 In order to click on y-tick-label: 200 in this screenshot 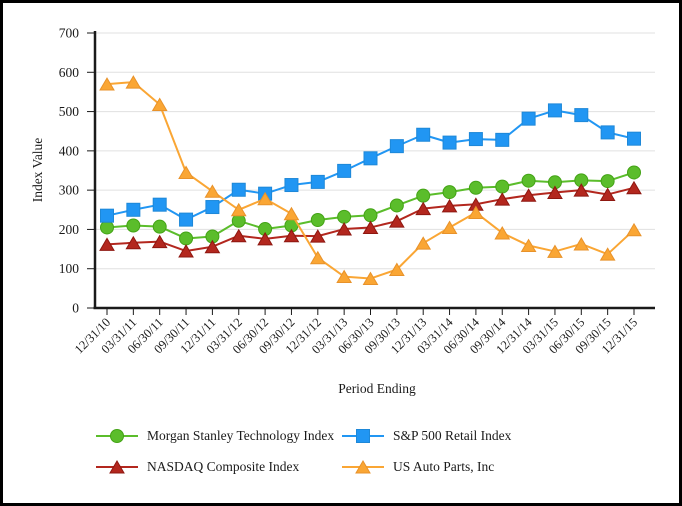, I will do `click(69, 229)`.